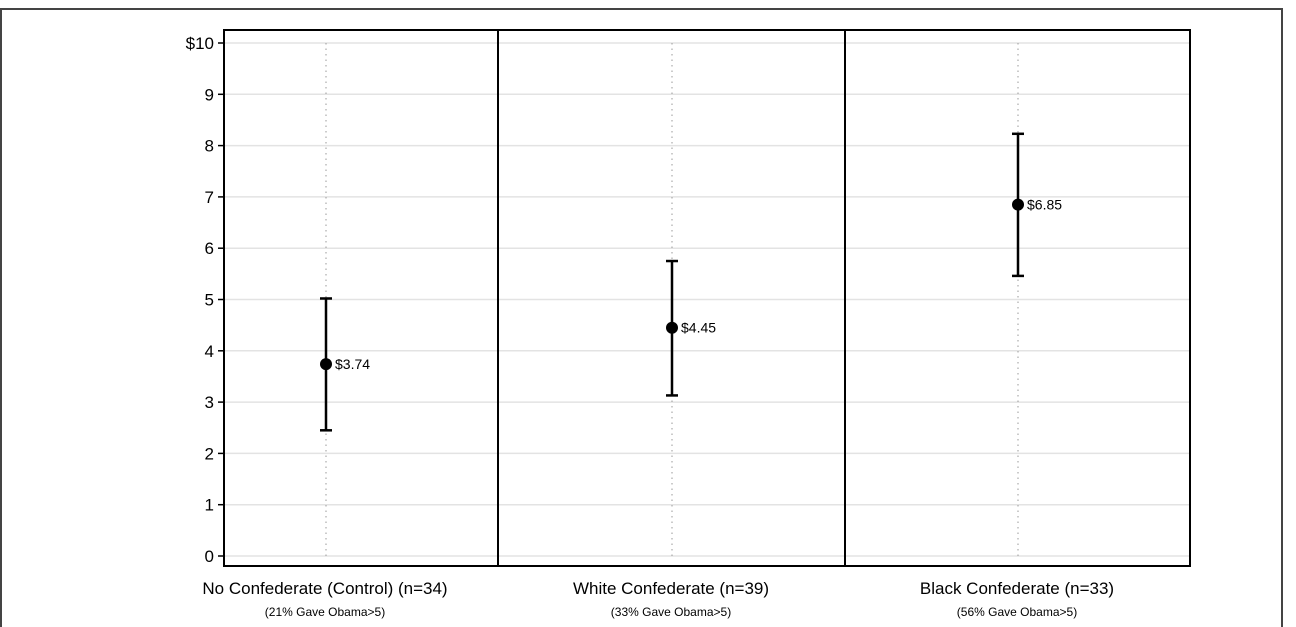  I want to click on x-category-sublabel: (21% Gave Obama>5), so click(325, 612).